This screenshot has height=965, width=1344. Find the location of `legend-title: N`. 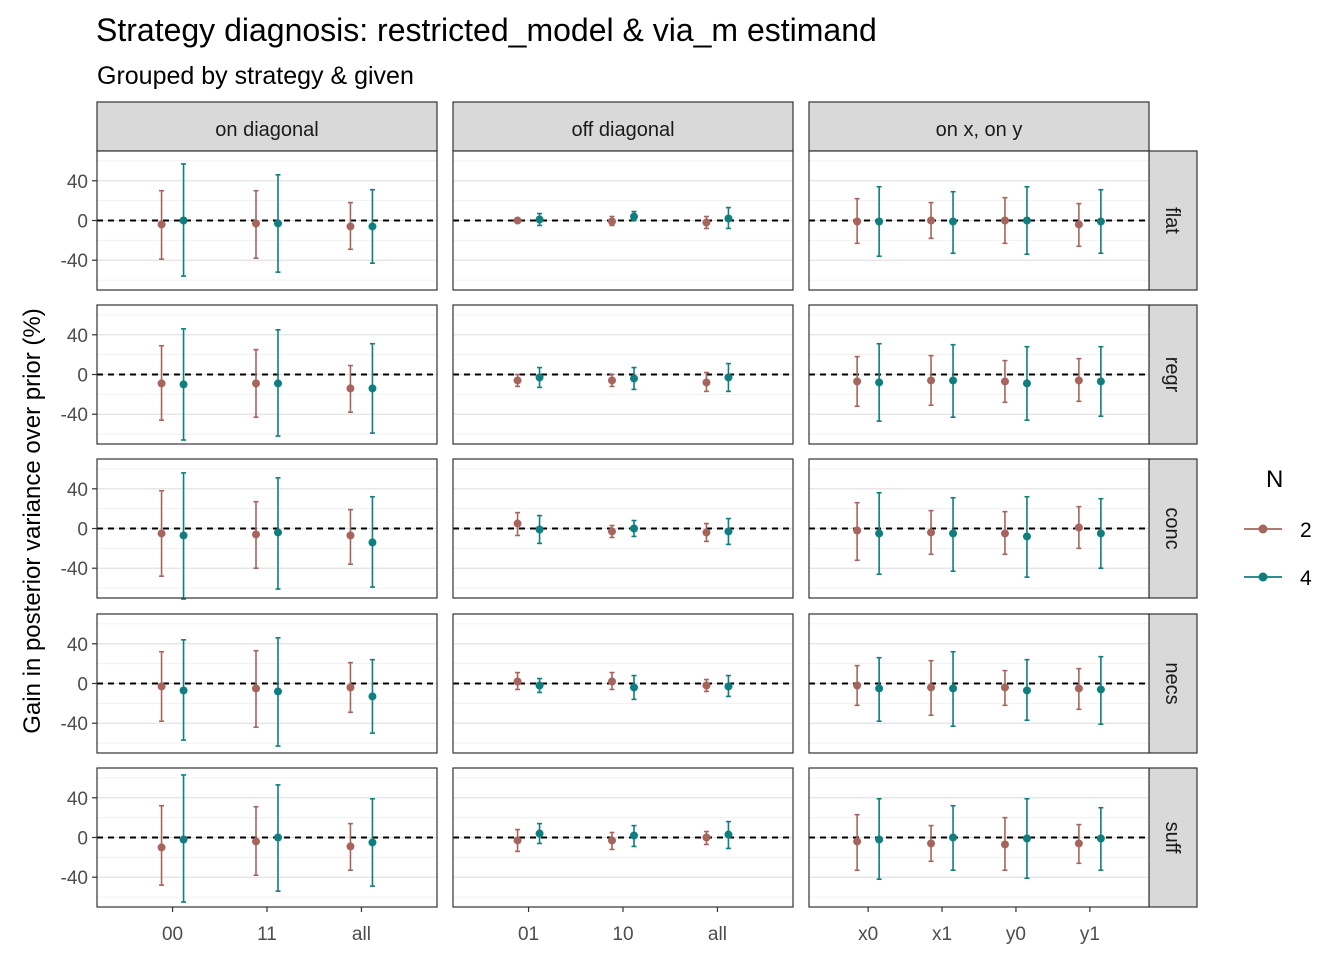

legend-title: N is located at coordinates (1274, 479).